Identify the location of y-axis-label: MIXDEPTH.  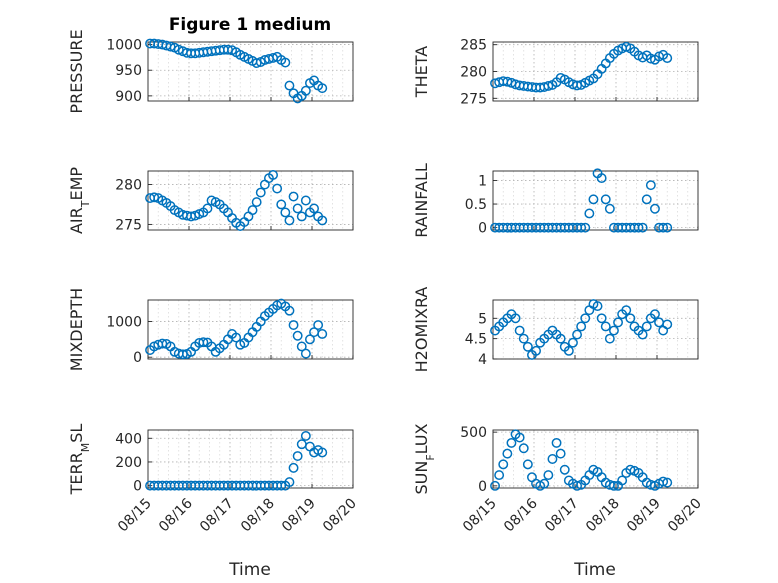
(76, 329).